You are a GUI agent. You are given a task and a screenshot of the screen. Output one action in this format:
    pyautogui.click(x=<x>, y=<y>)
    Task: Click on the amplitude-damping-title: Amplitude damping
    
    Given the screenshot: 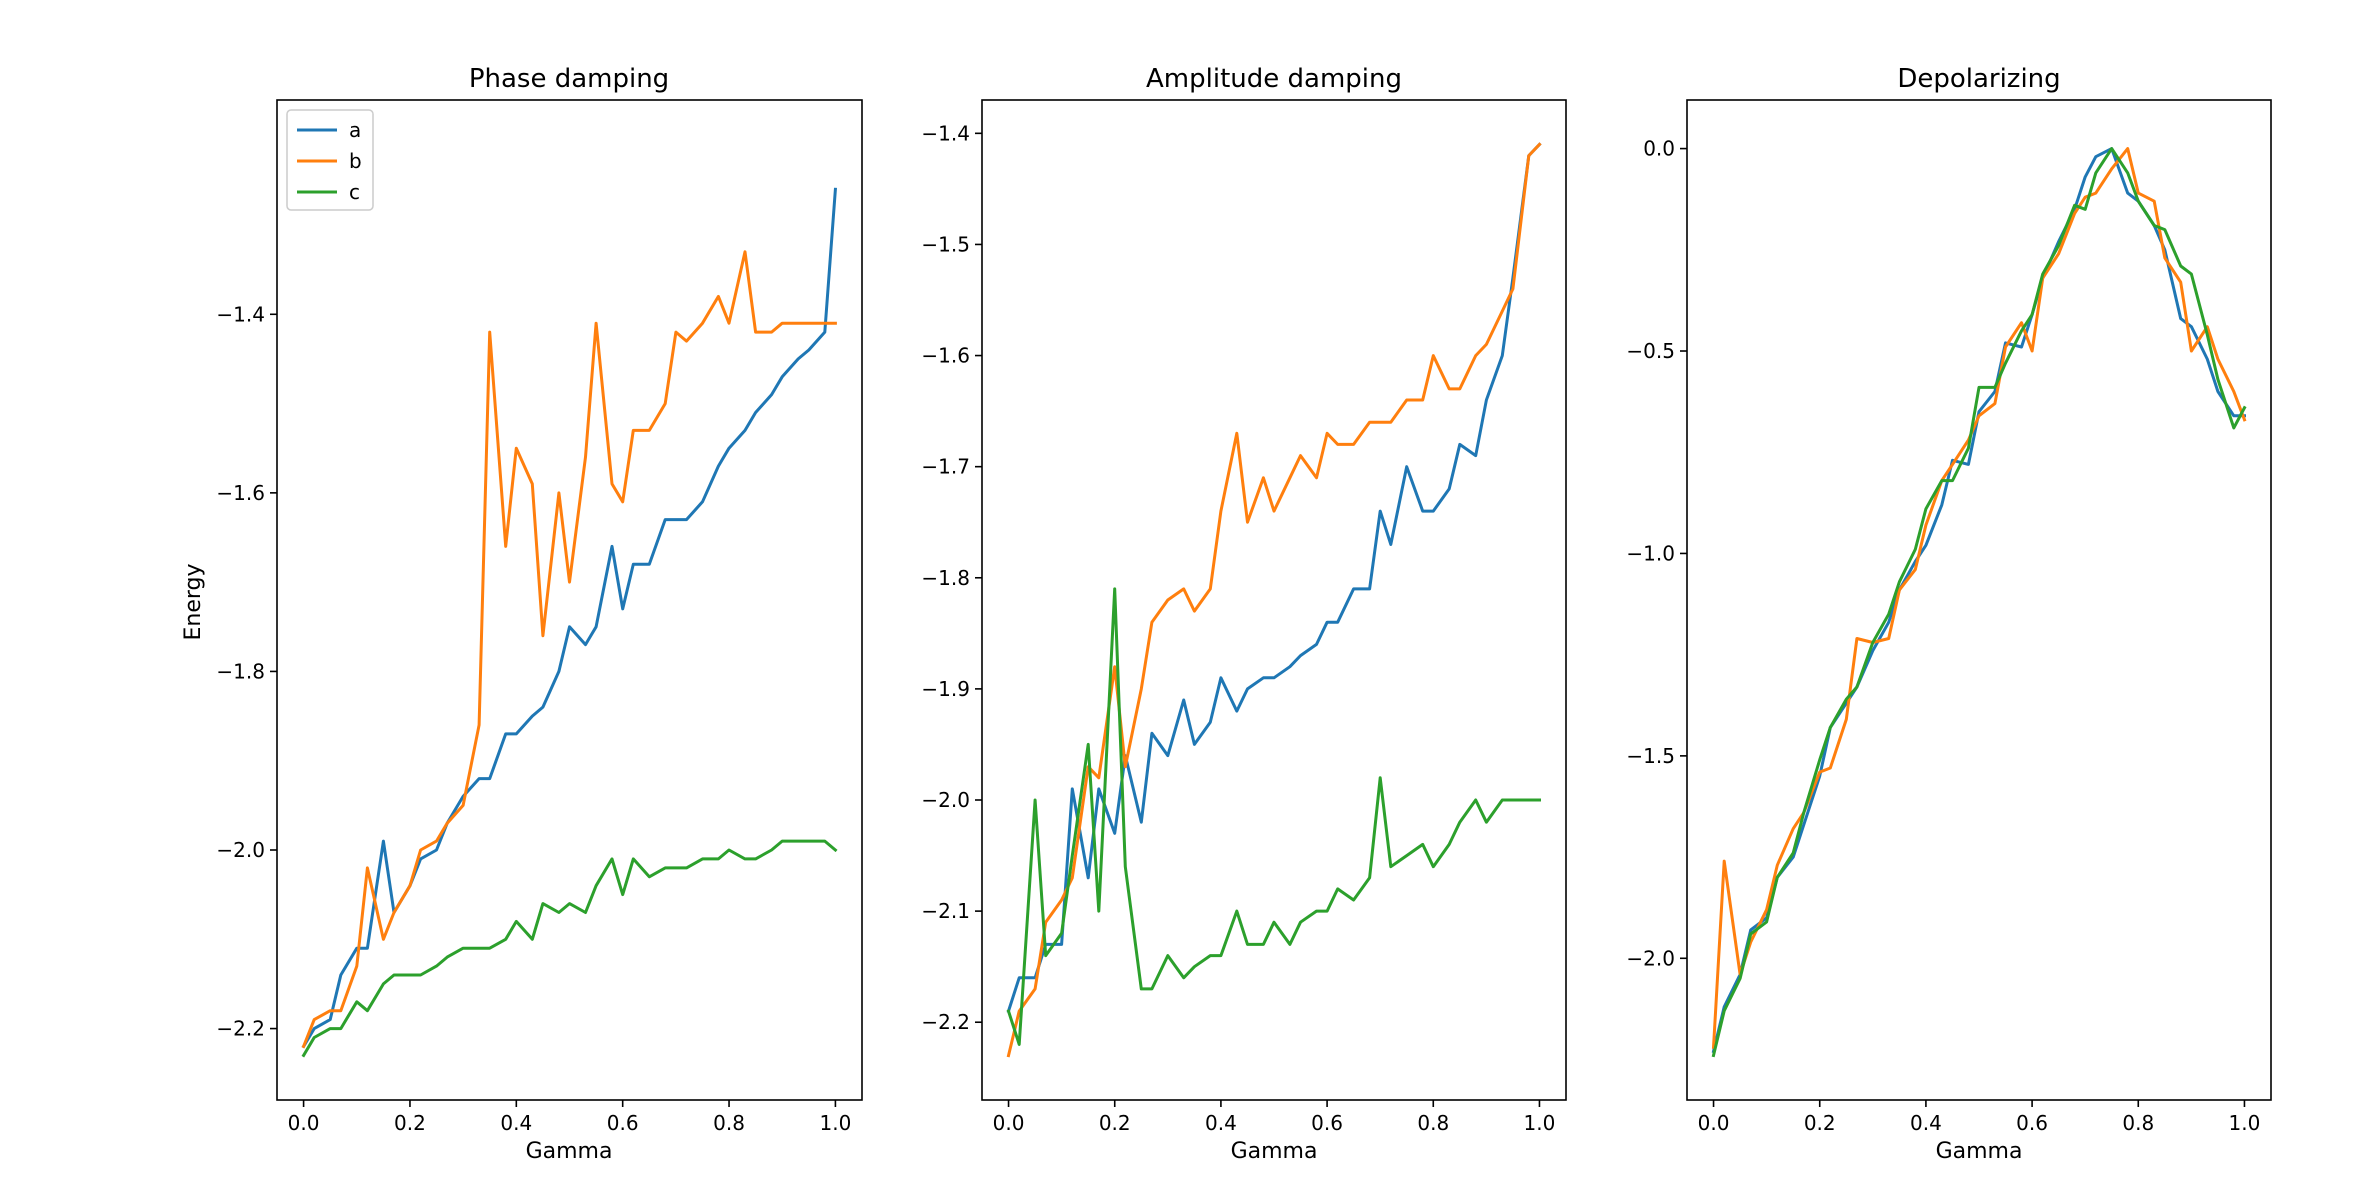 What is the action you would take?
    pyautogui.click(x=1274, y=79)
    